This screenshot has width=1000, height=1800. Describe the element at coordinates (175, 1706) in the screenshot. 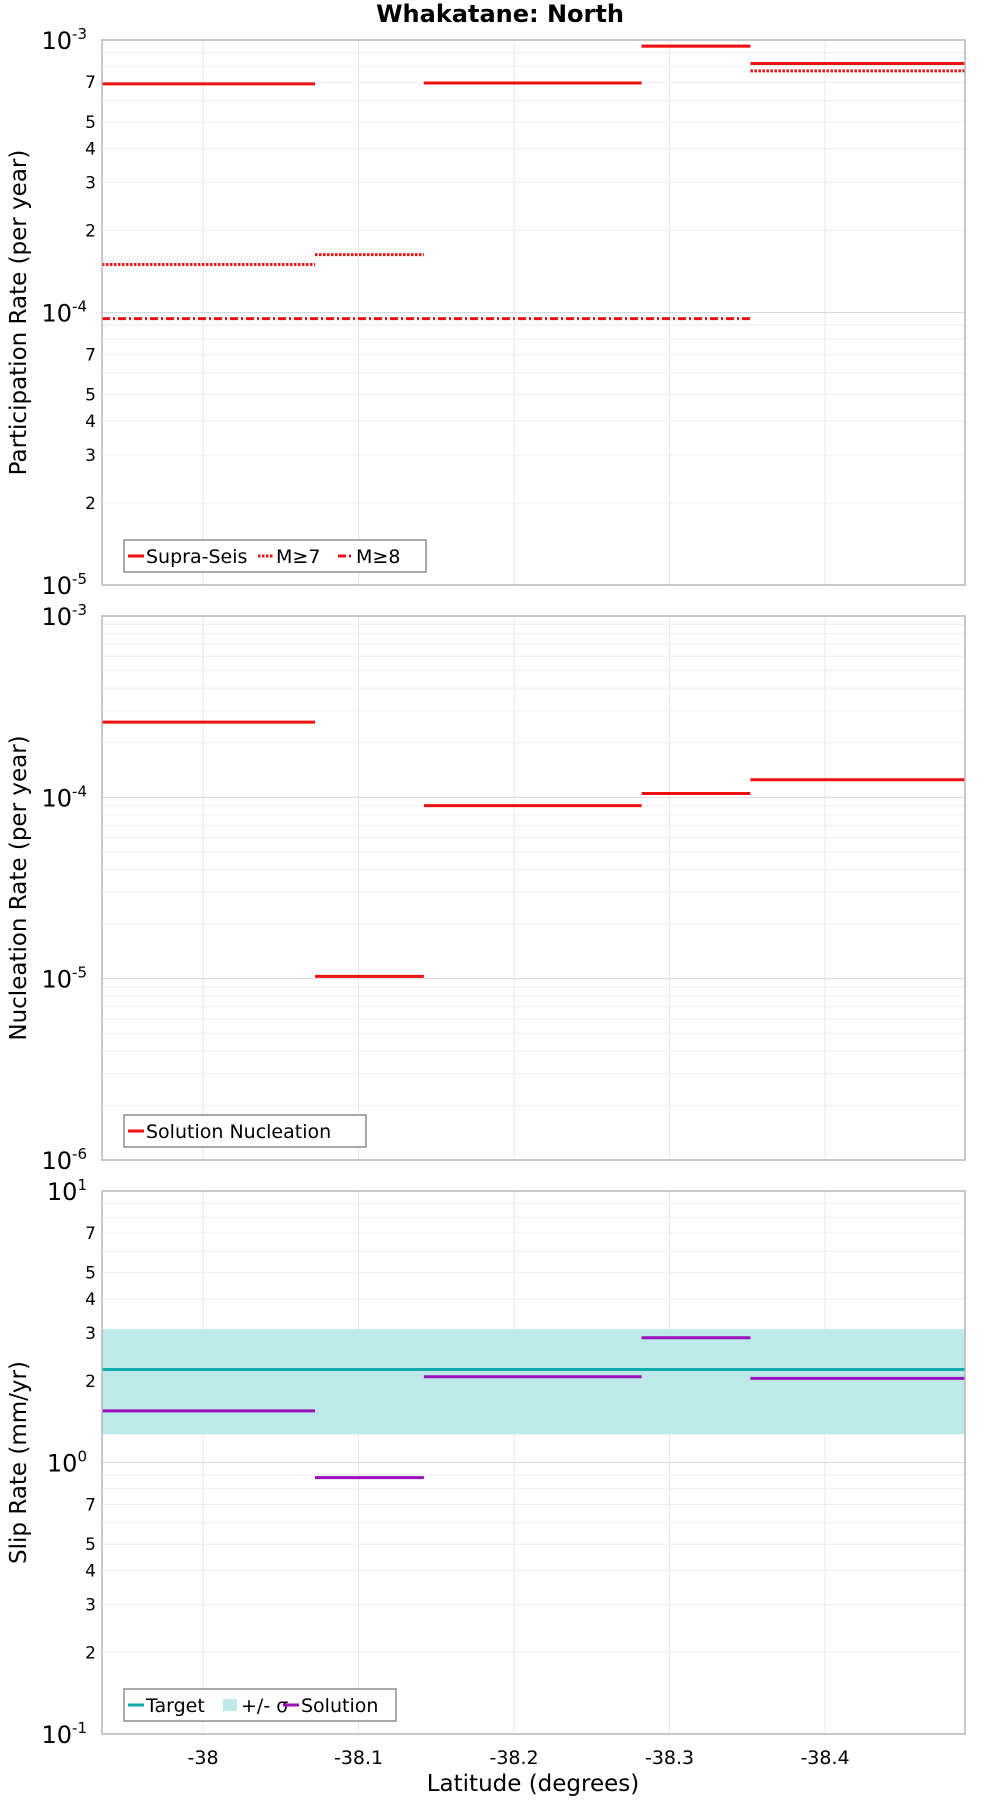

I see `legend-label: Target` at that location.